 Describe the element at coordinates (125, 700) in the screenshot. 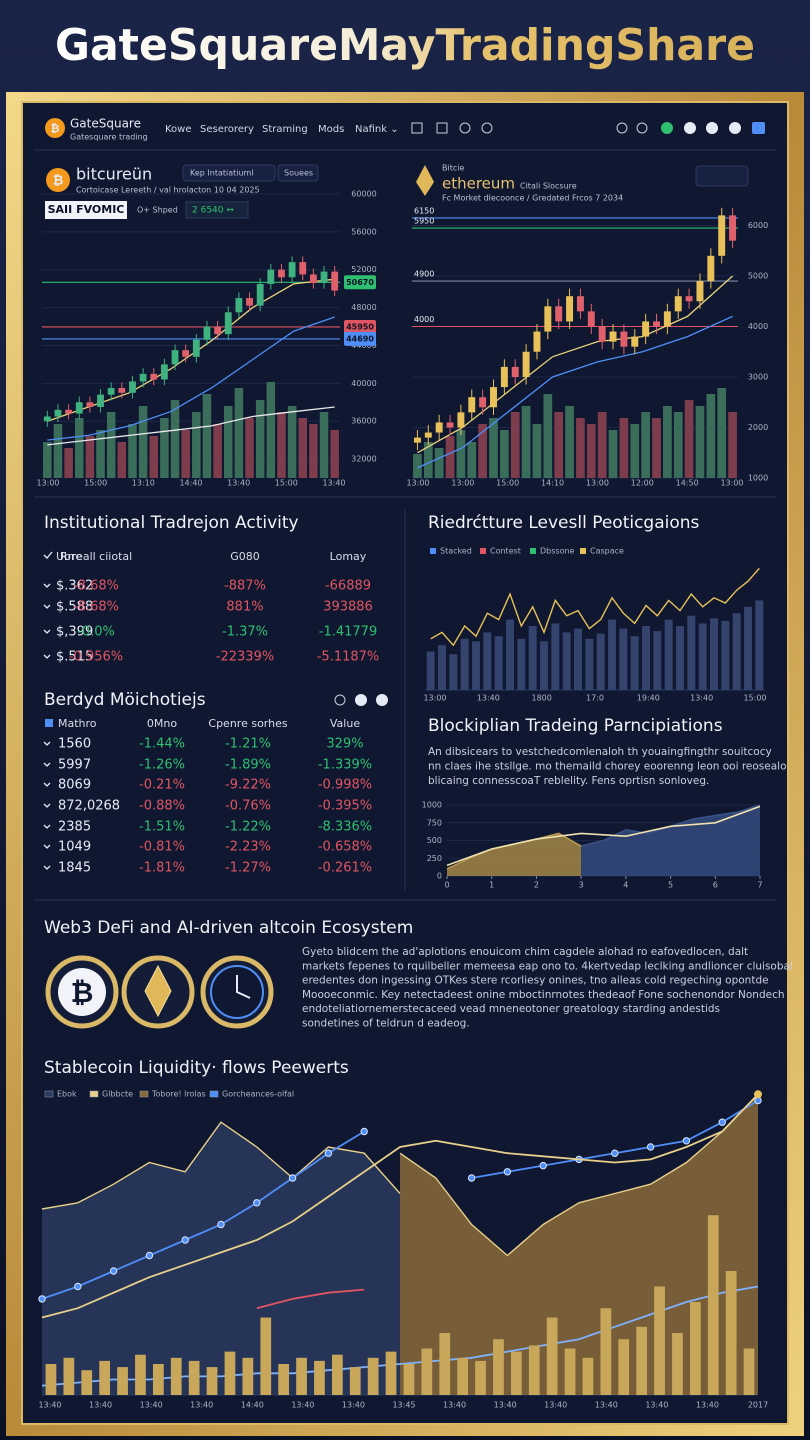

I see `section-title: Berdyd Möichotiejs` at that location.